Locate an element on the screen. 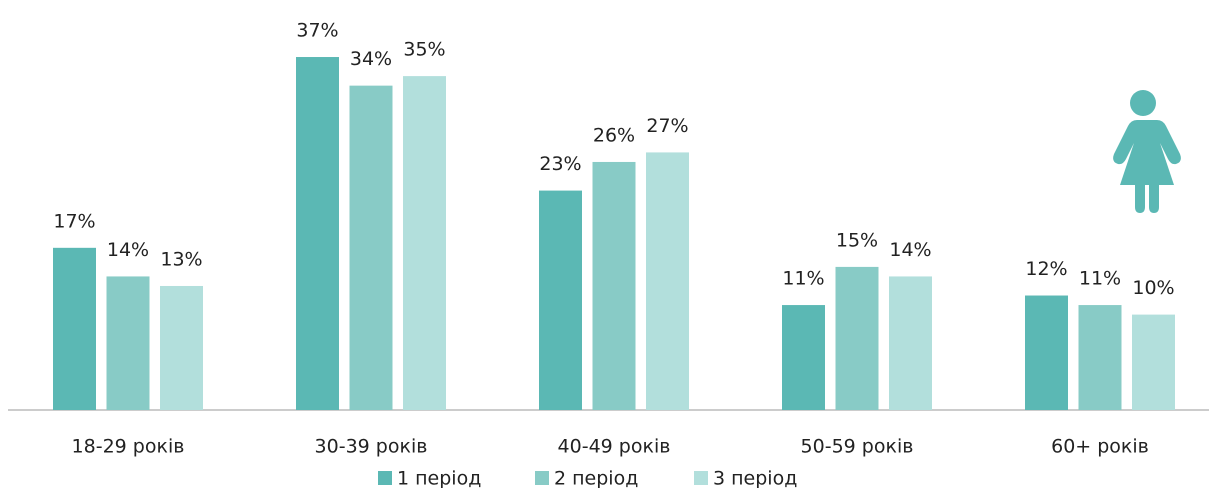 Image resolution: width=1209 pixels, height=488 pixels. x-tick-label: 40-49 років is located at coordinates (614, 447).